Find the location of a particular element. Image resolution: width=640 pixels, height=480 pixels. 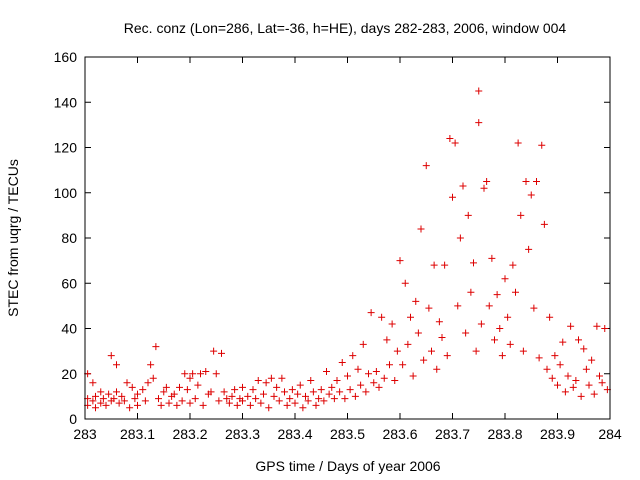

y-tick-label: 60 is located at coordinates (69, 283).